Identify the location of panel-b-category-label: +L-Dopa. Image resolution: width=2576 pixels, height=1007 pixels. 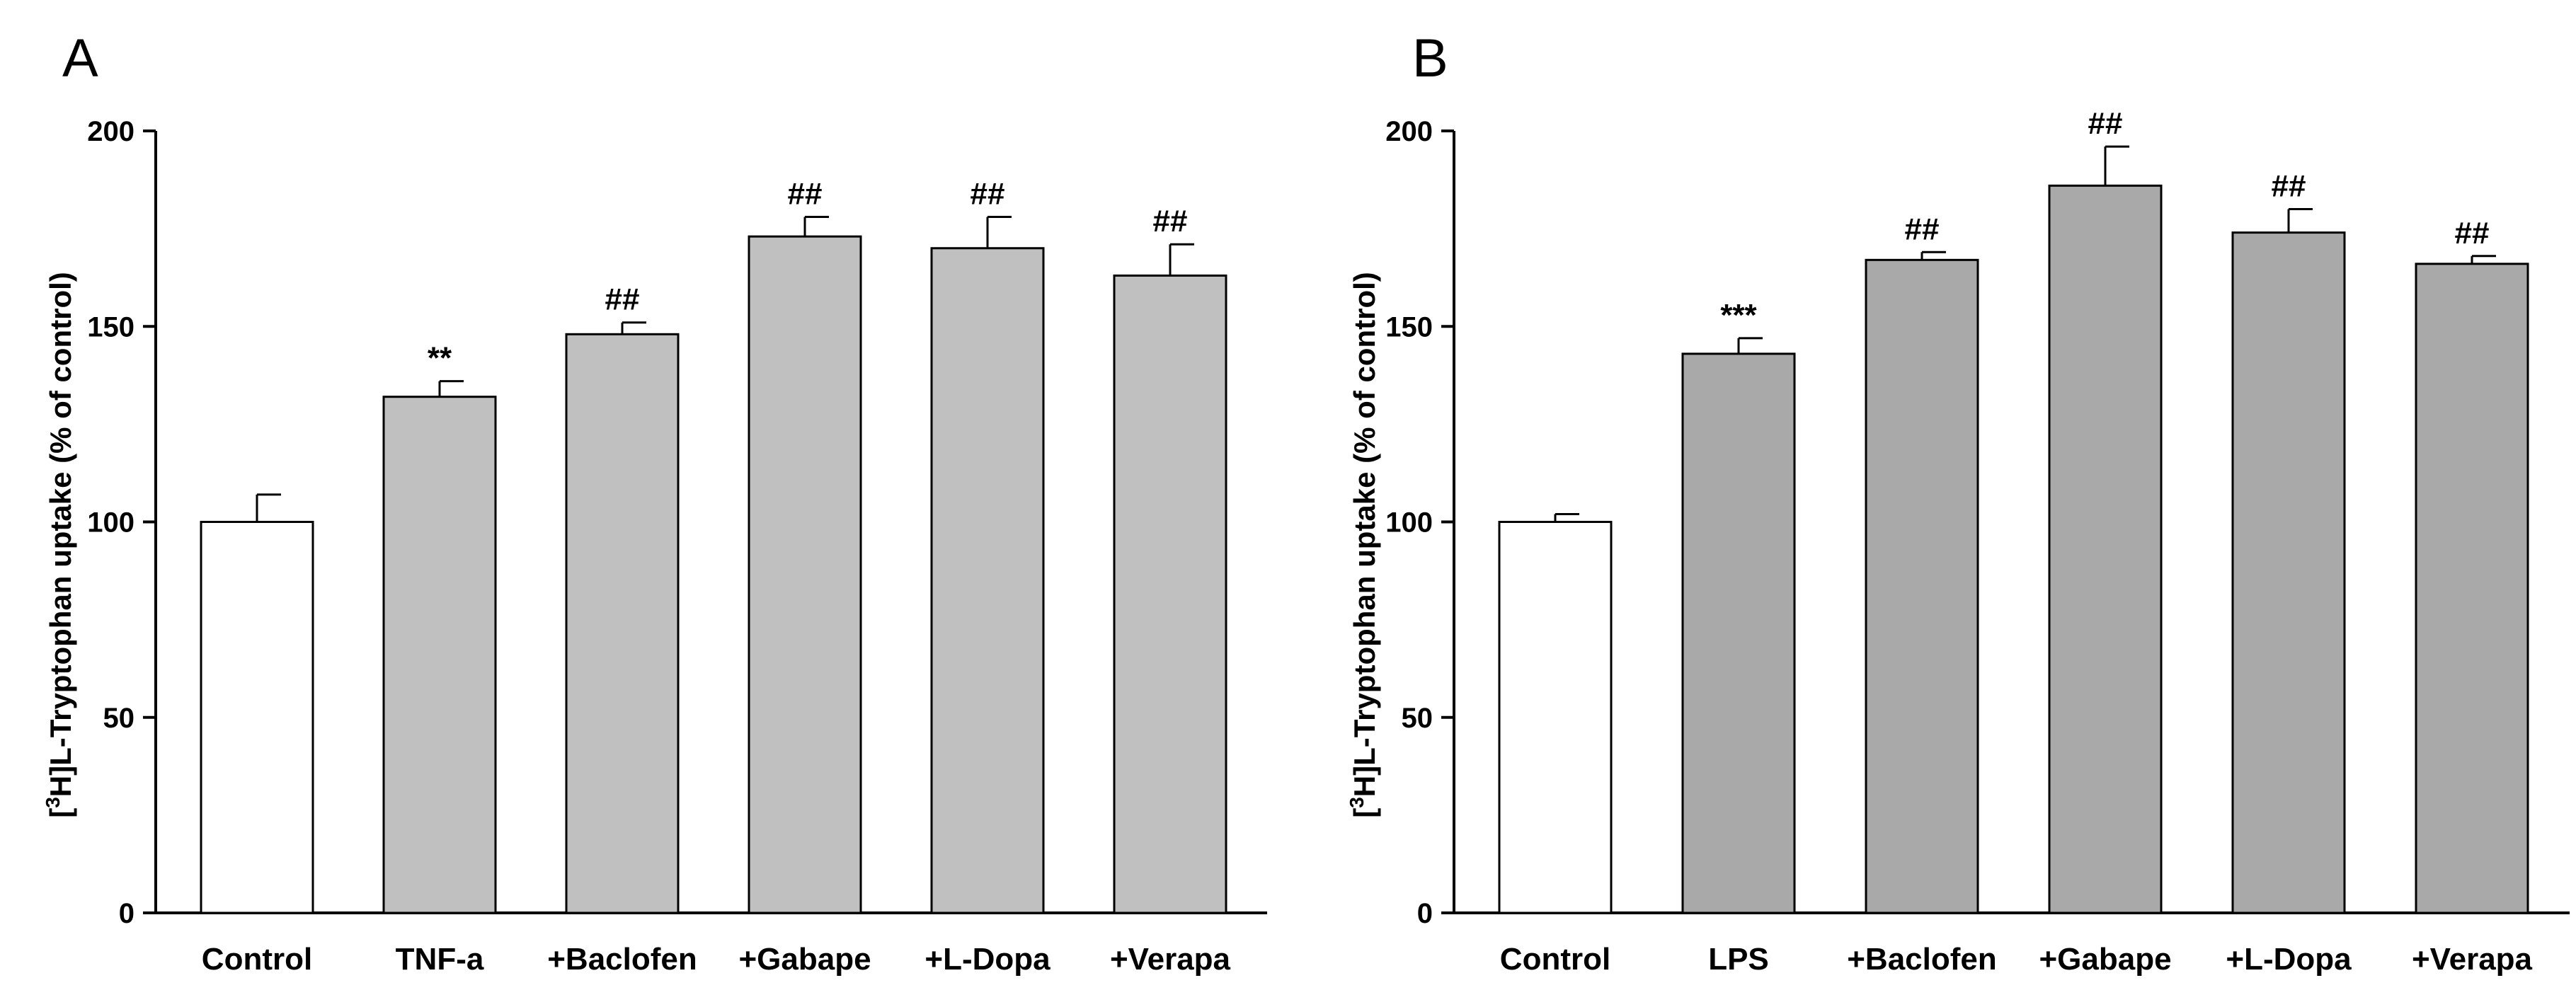
(2289, 960).